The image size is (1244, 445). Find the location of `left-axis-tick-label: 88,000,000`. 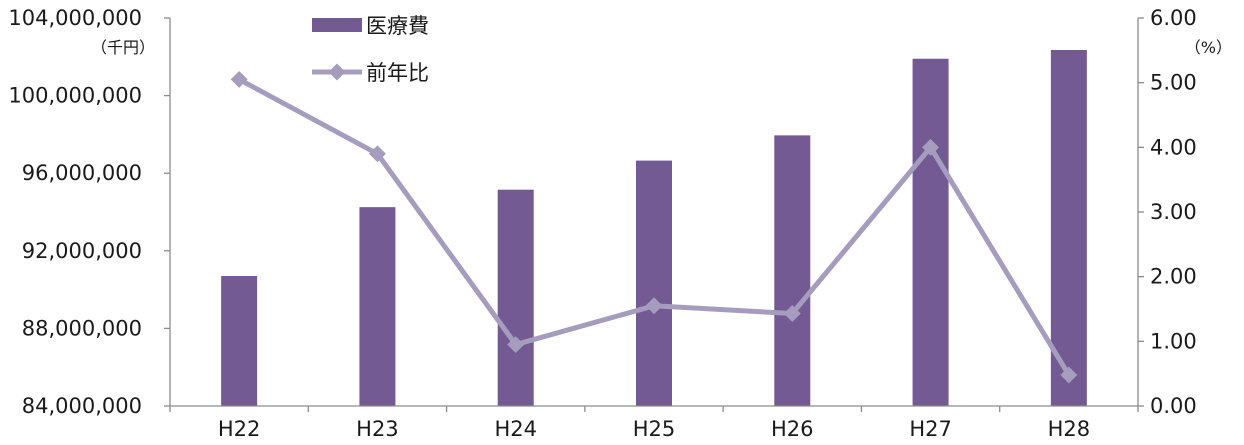

left-axis-tick-label: 88,000,000 is located at coordinates (82, 328).